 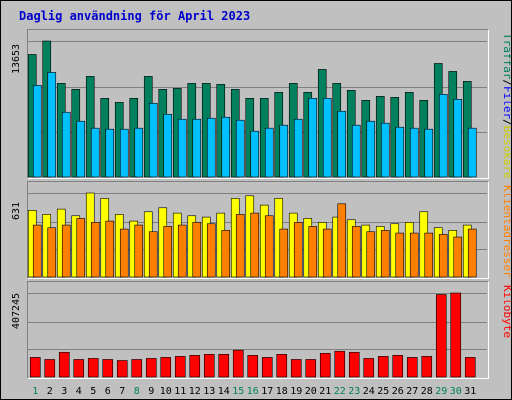 I want to click on x-label-day-20: 20, so click(x=311, y=391).